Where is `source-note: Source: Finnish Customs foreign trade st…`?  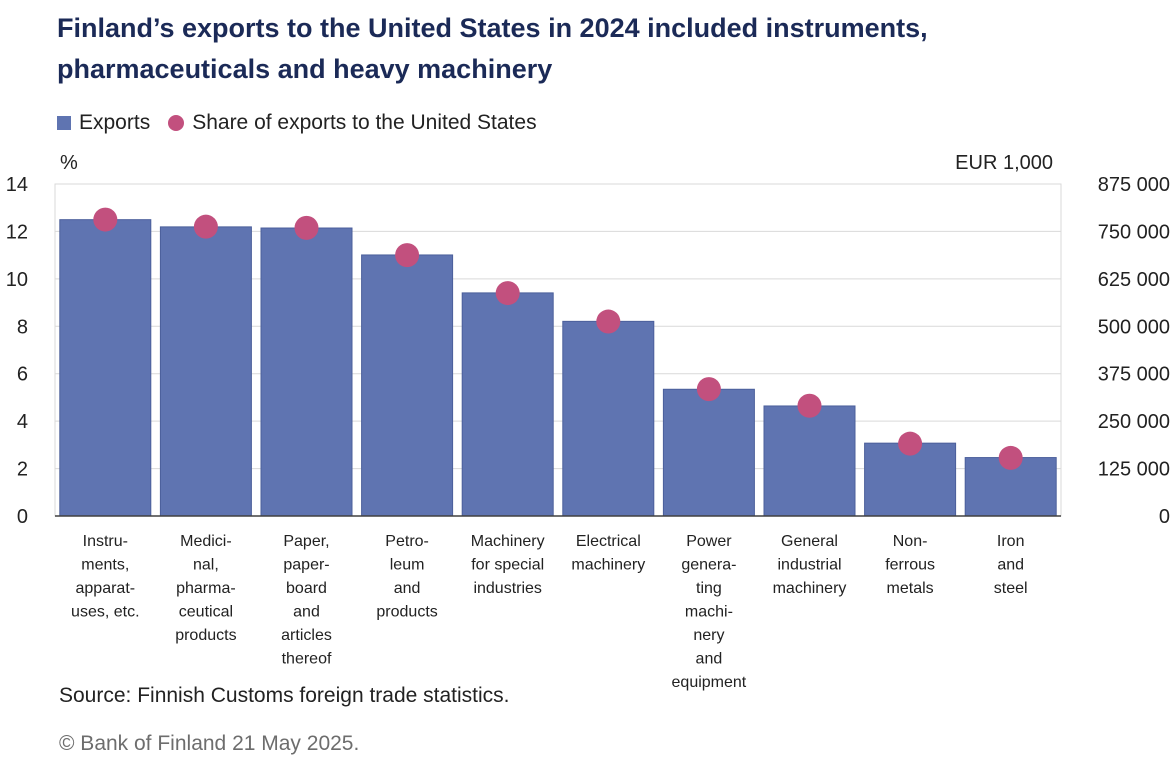
source-note: Source: Finnish Customs foreign trade st… is located at coordinates (284, 695).